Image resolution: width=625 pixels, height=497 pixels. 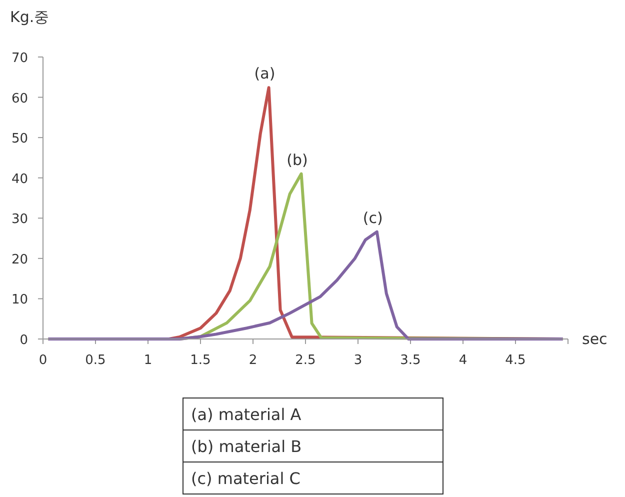 What do you see at coordinates (372, 217) in the screenshot?
I see `series-label: (c)` at bounding box center [372, 217].